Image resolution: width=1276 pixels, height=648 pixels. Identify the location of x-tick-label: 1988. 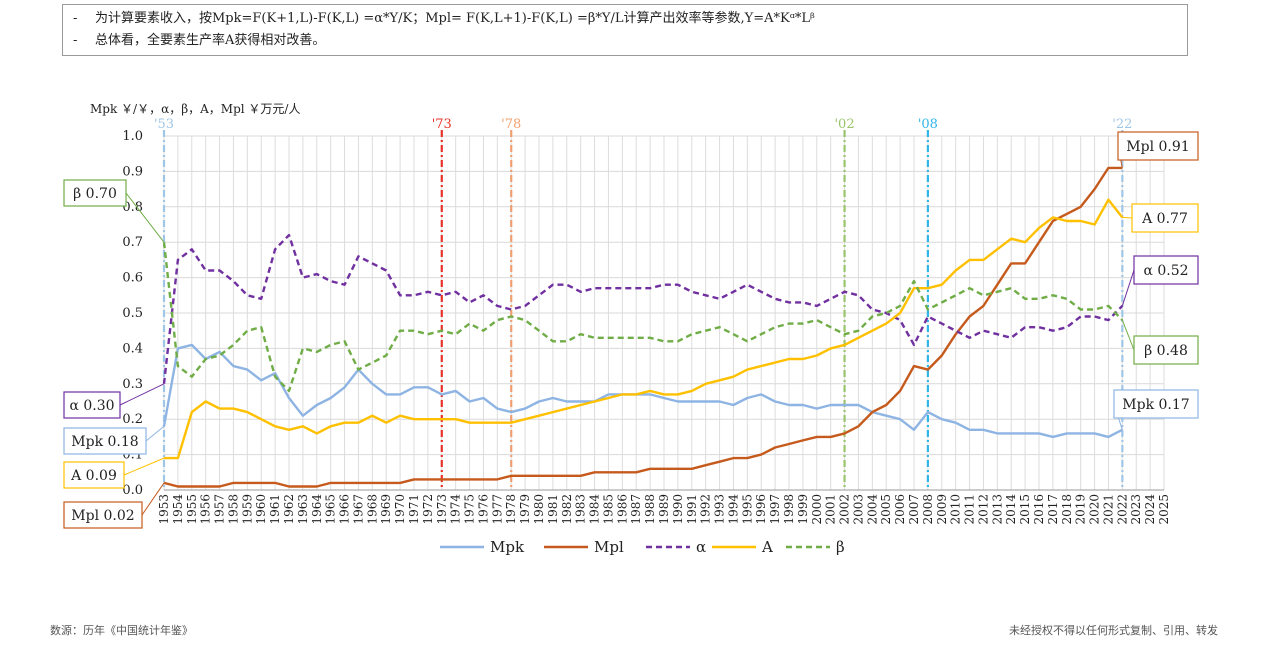
(650, 509).